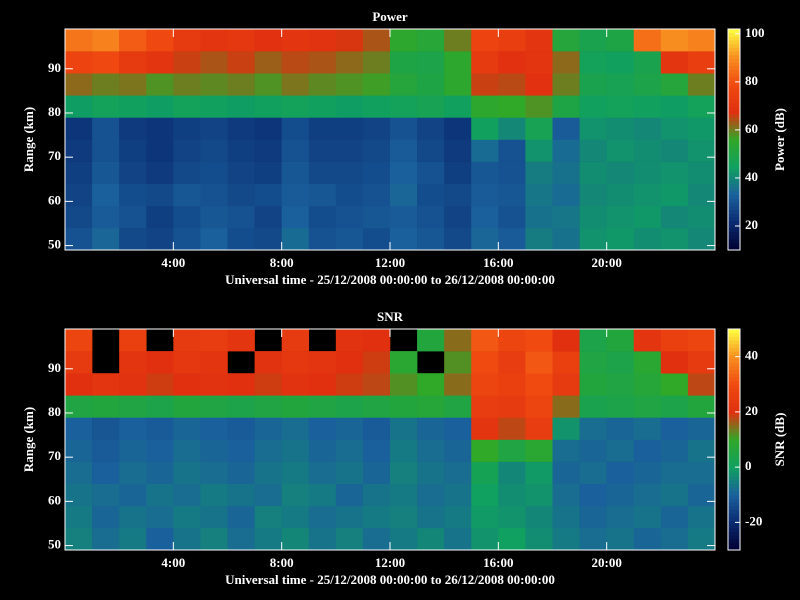 Image resolution: width=800 pixels, height=600 pixels. I want to click on colorbar-tick-label: 60, so click(751, 128).